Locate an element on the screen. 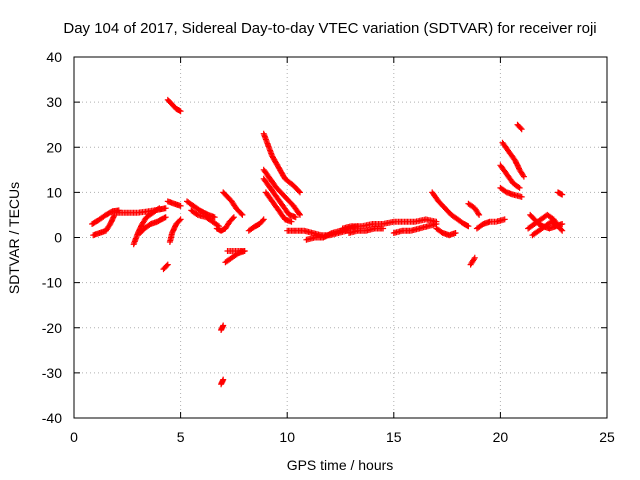  x-tick-label: 5 is located at coordinates (181, 437).